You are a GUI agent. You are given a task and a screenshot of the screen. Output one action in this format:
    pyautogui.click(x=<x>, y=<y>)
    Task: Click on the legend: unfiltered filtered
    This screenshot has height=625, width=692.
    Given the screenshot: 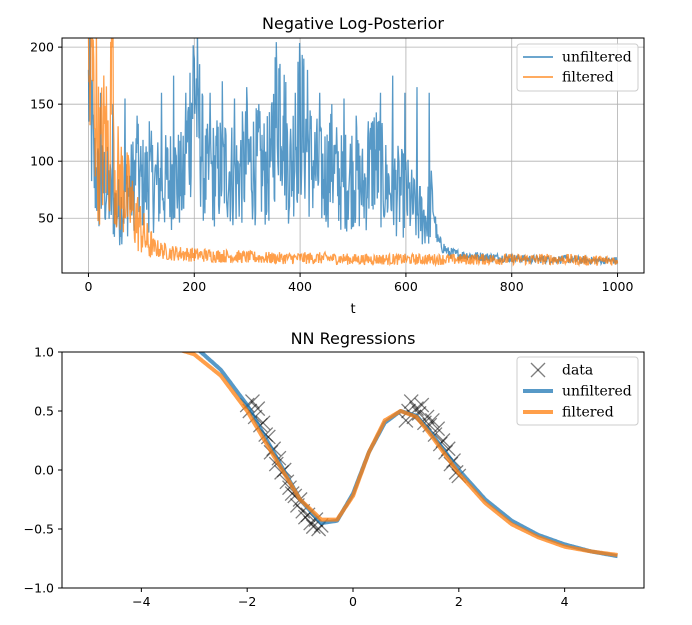 What is the action you would take?
    pyautogui.click(x=577, y=67)
    